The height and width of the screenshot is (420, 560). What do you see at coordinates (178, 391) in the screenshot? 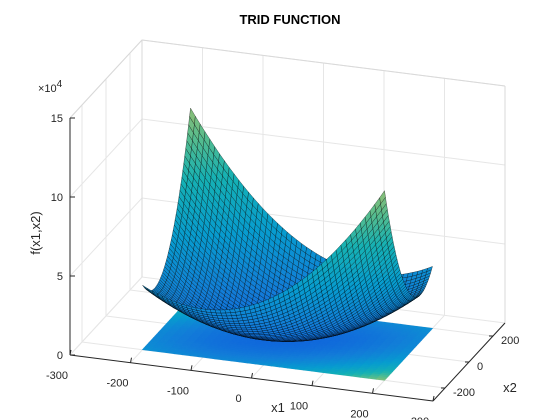
I see `x-tick-label: -100` at bounding box center [178, 391].